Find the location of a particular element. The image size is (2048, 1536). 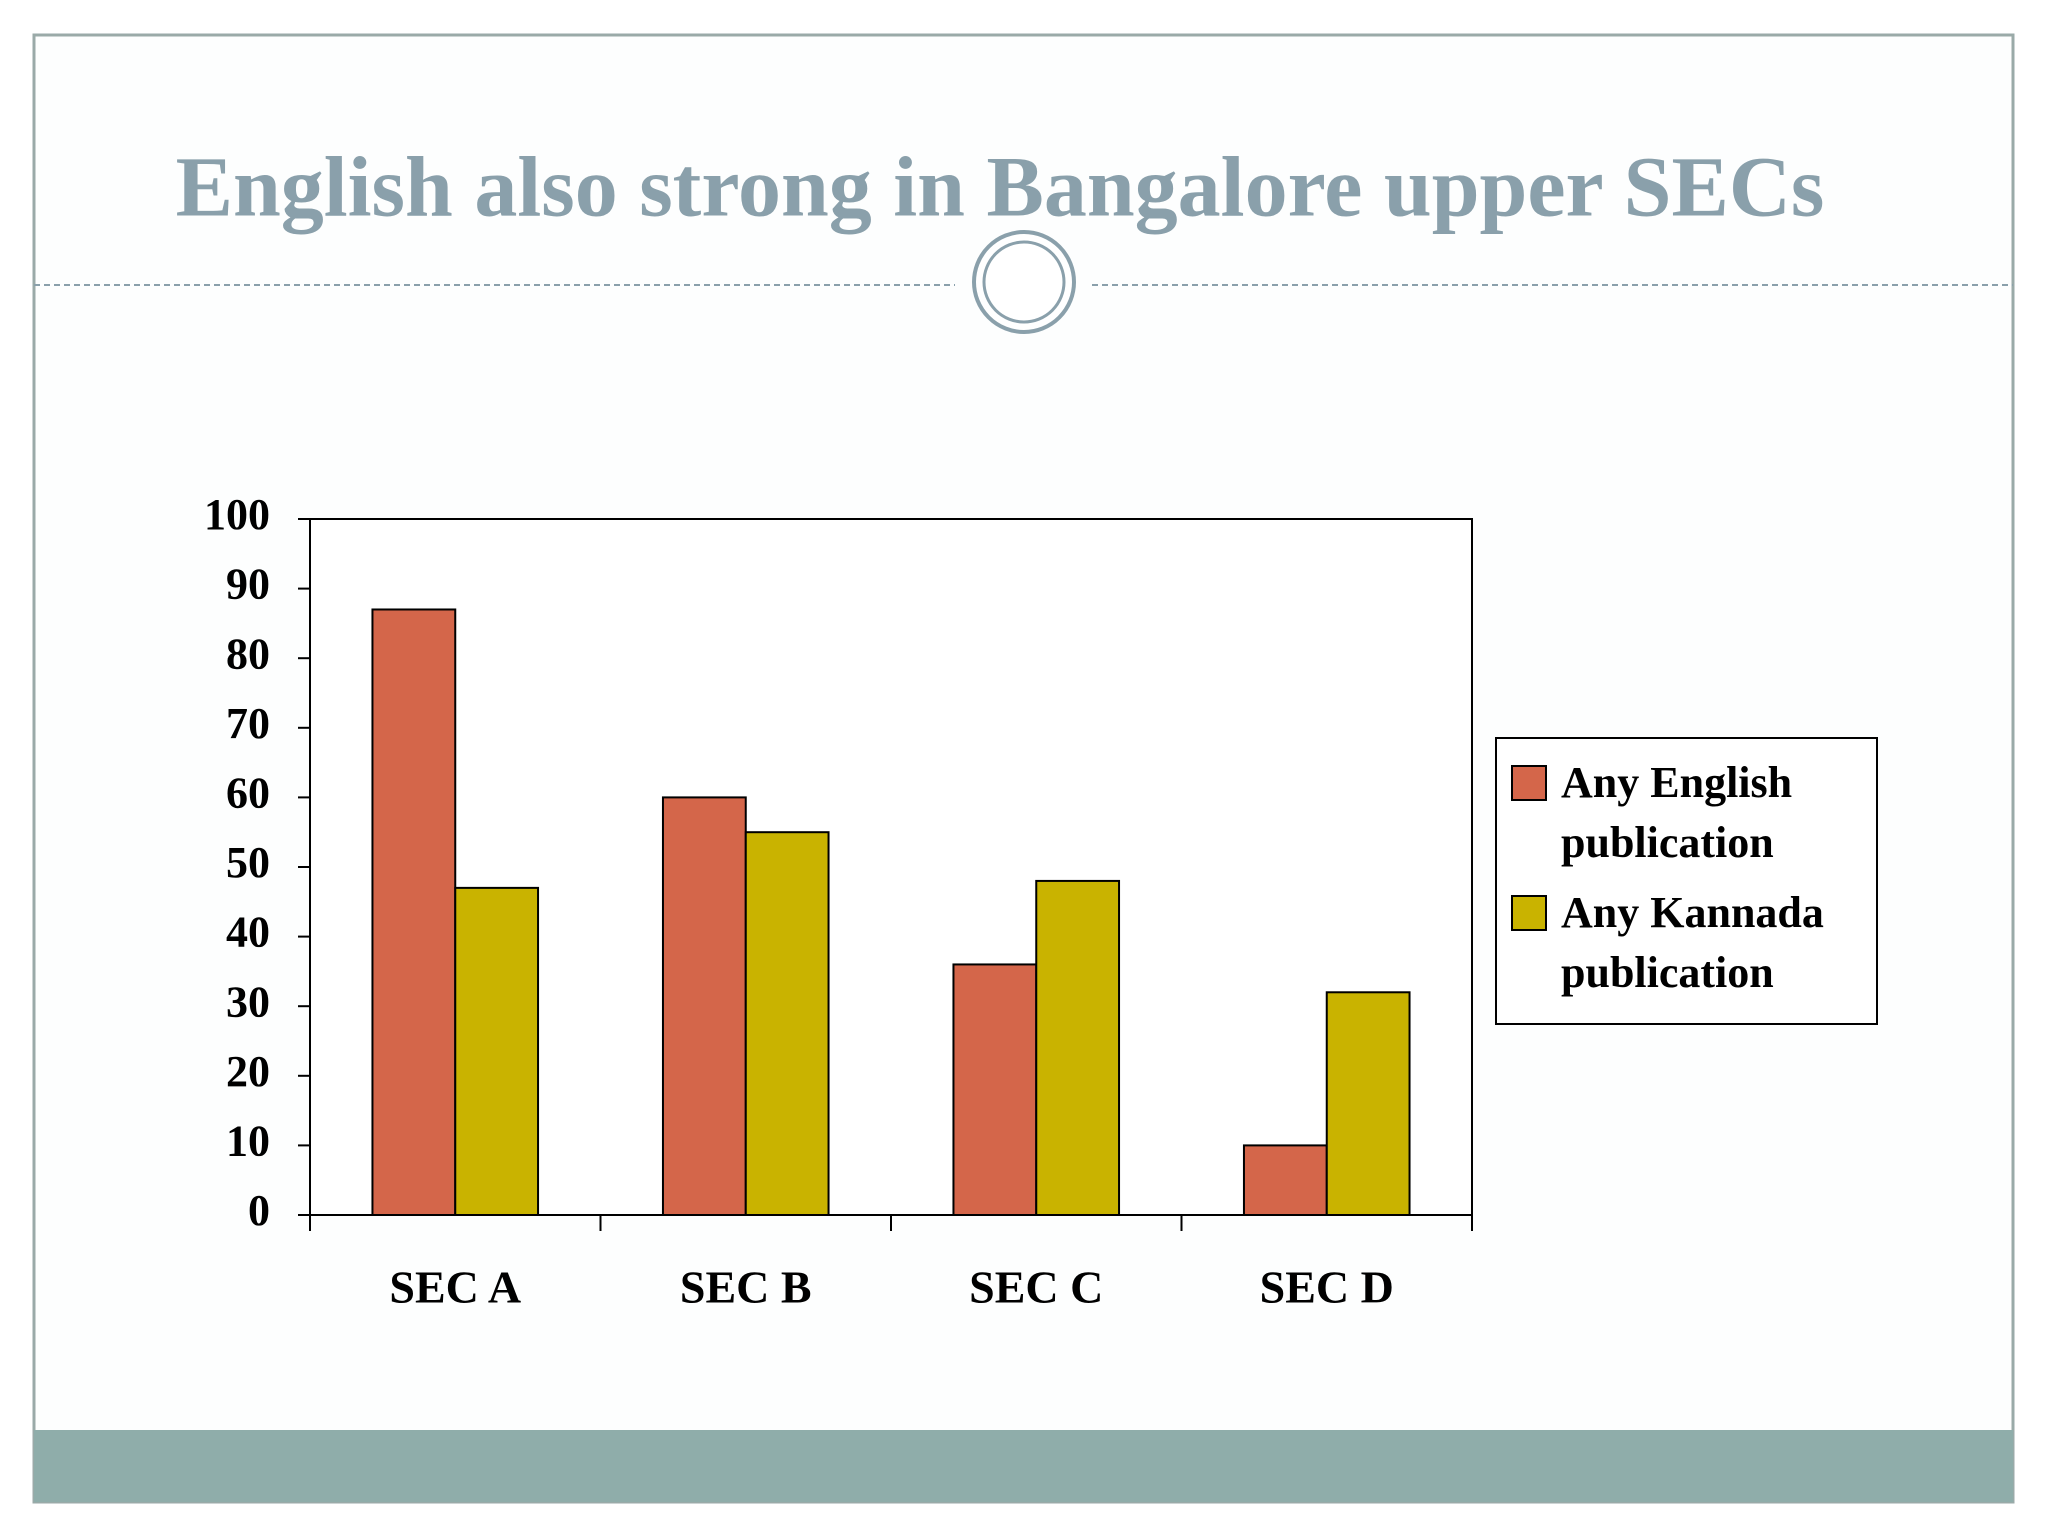

title-ornament is located at coordinates (1024, 282).